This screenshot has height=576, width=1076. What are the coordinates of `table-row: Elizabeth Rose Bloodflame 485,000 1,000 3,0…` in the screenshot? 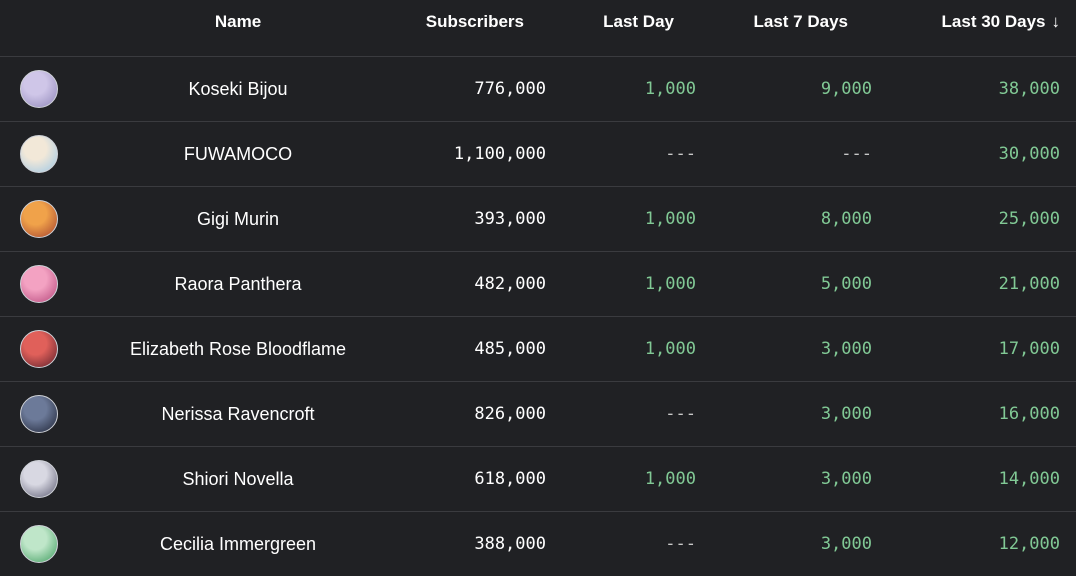 It's located at (538, 349).